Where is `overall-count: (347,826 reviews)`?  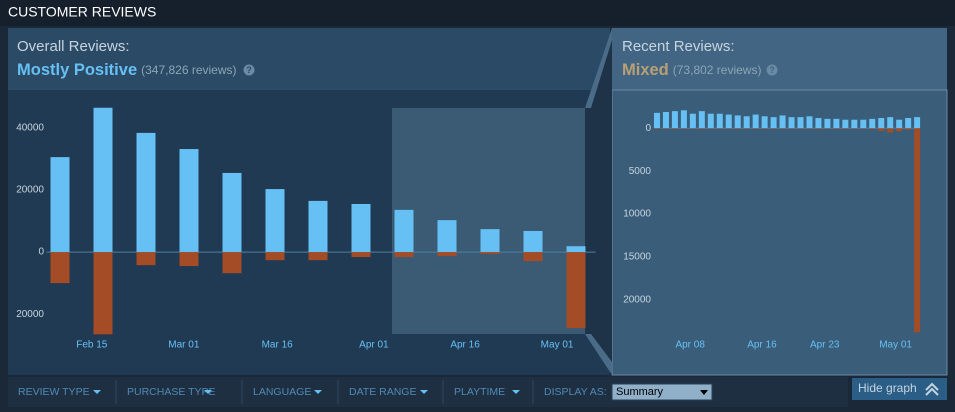
overall-count: (347,826 reviews) is located at coordinates (188, 70).